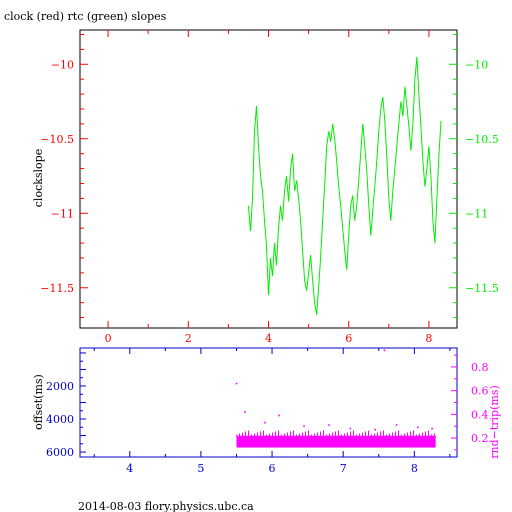 The width and height of the screenshot is (512, 512). Describe the element at coordinates (343, 468) in the screenshot. I see `x-tick-label: 7` at that location.